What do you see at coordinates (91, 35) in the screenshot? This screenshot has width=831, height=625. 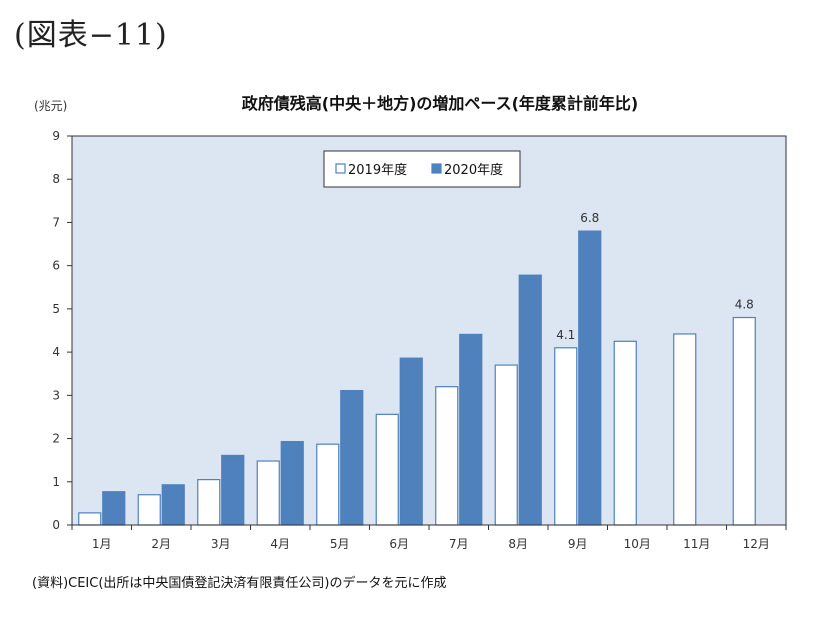 I see `figure-label: (図表−11)` at bounding box center [91, 35].